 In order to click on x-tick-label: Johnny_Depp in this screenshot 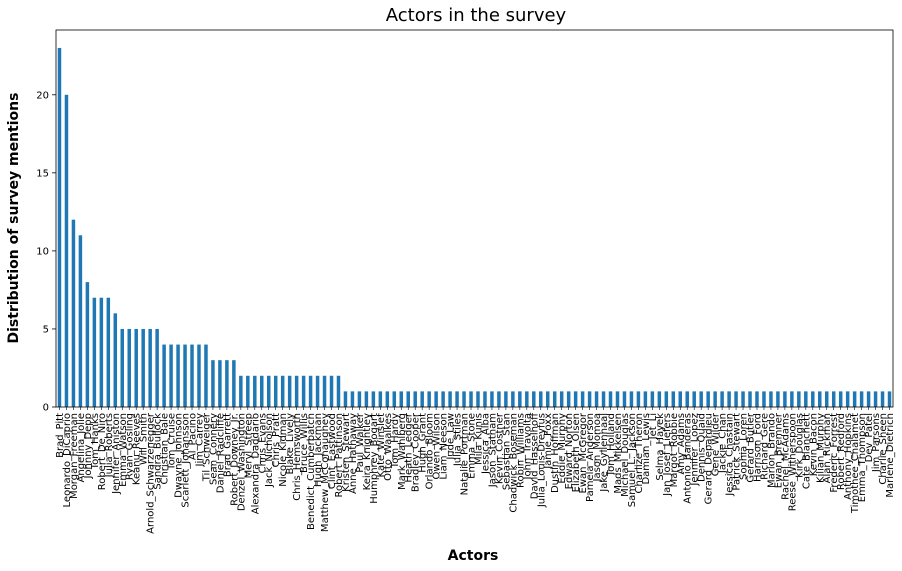, I will do `click(88, 446)`.